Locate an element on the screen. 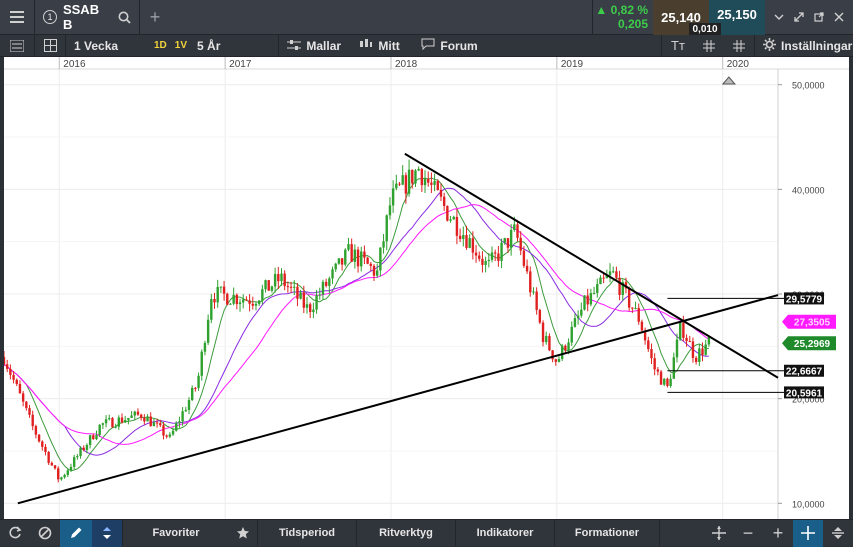 The width and height of the screenshot is (853, 547). crosshair-drag-icon is located at coordinates (719, 533).